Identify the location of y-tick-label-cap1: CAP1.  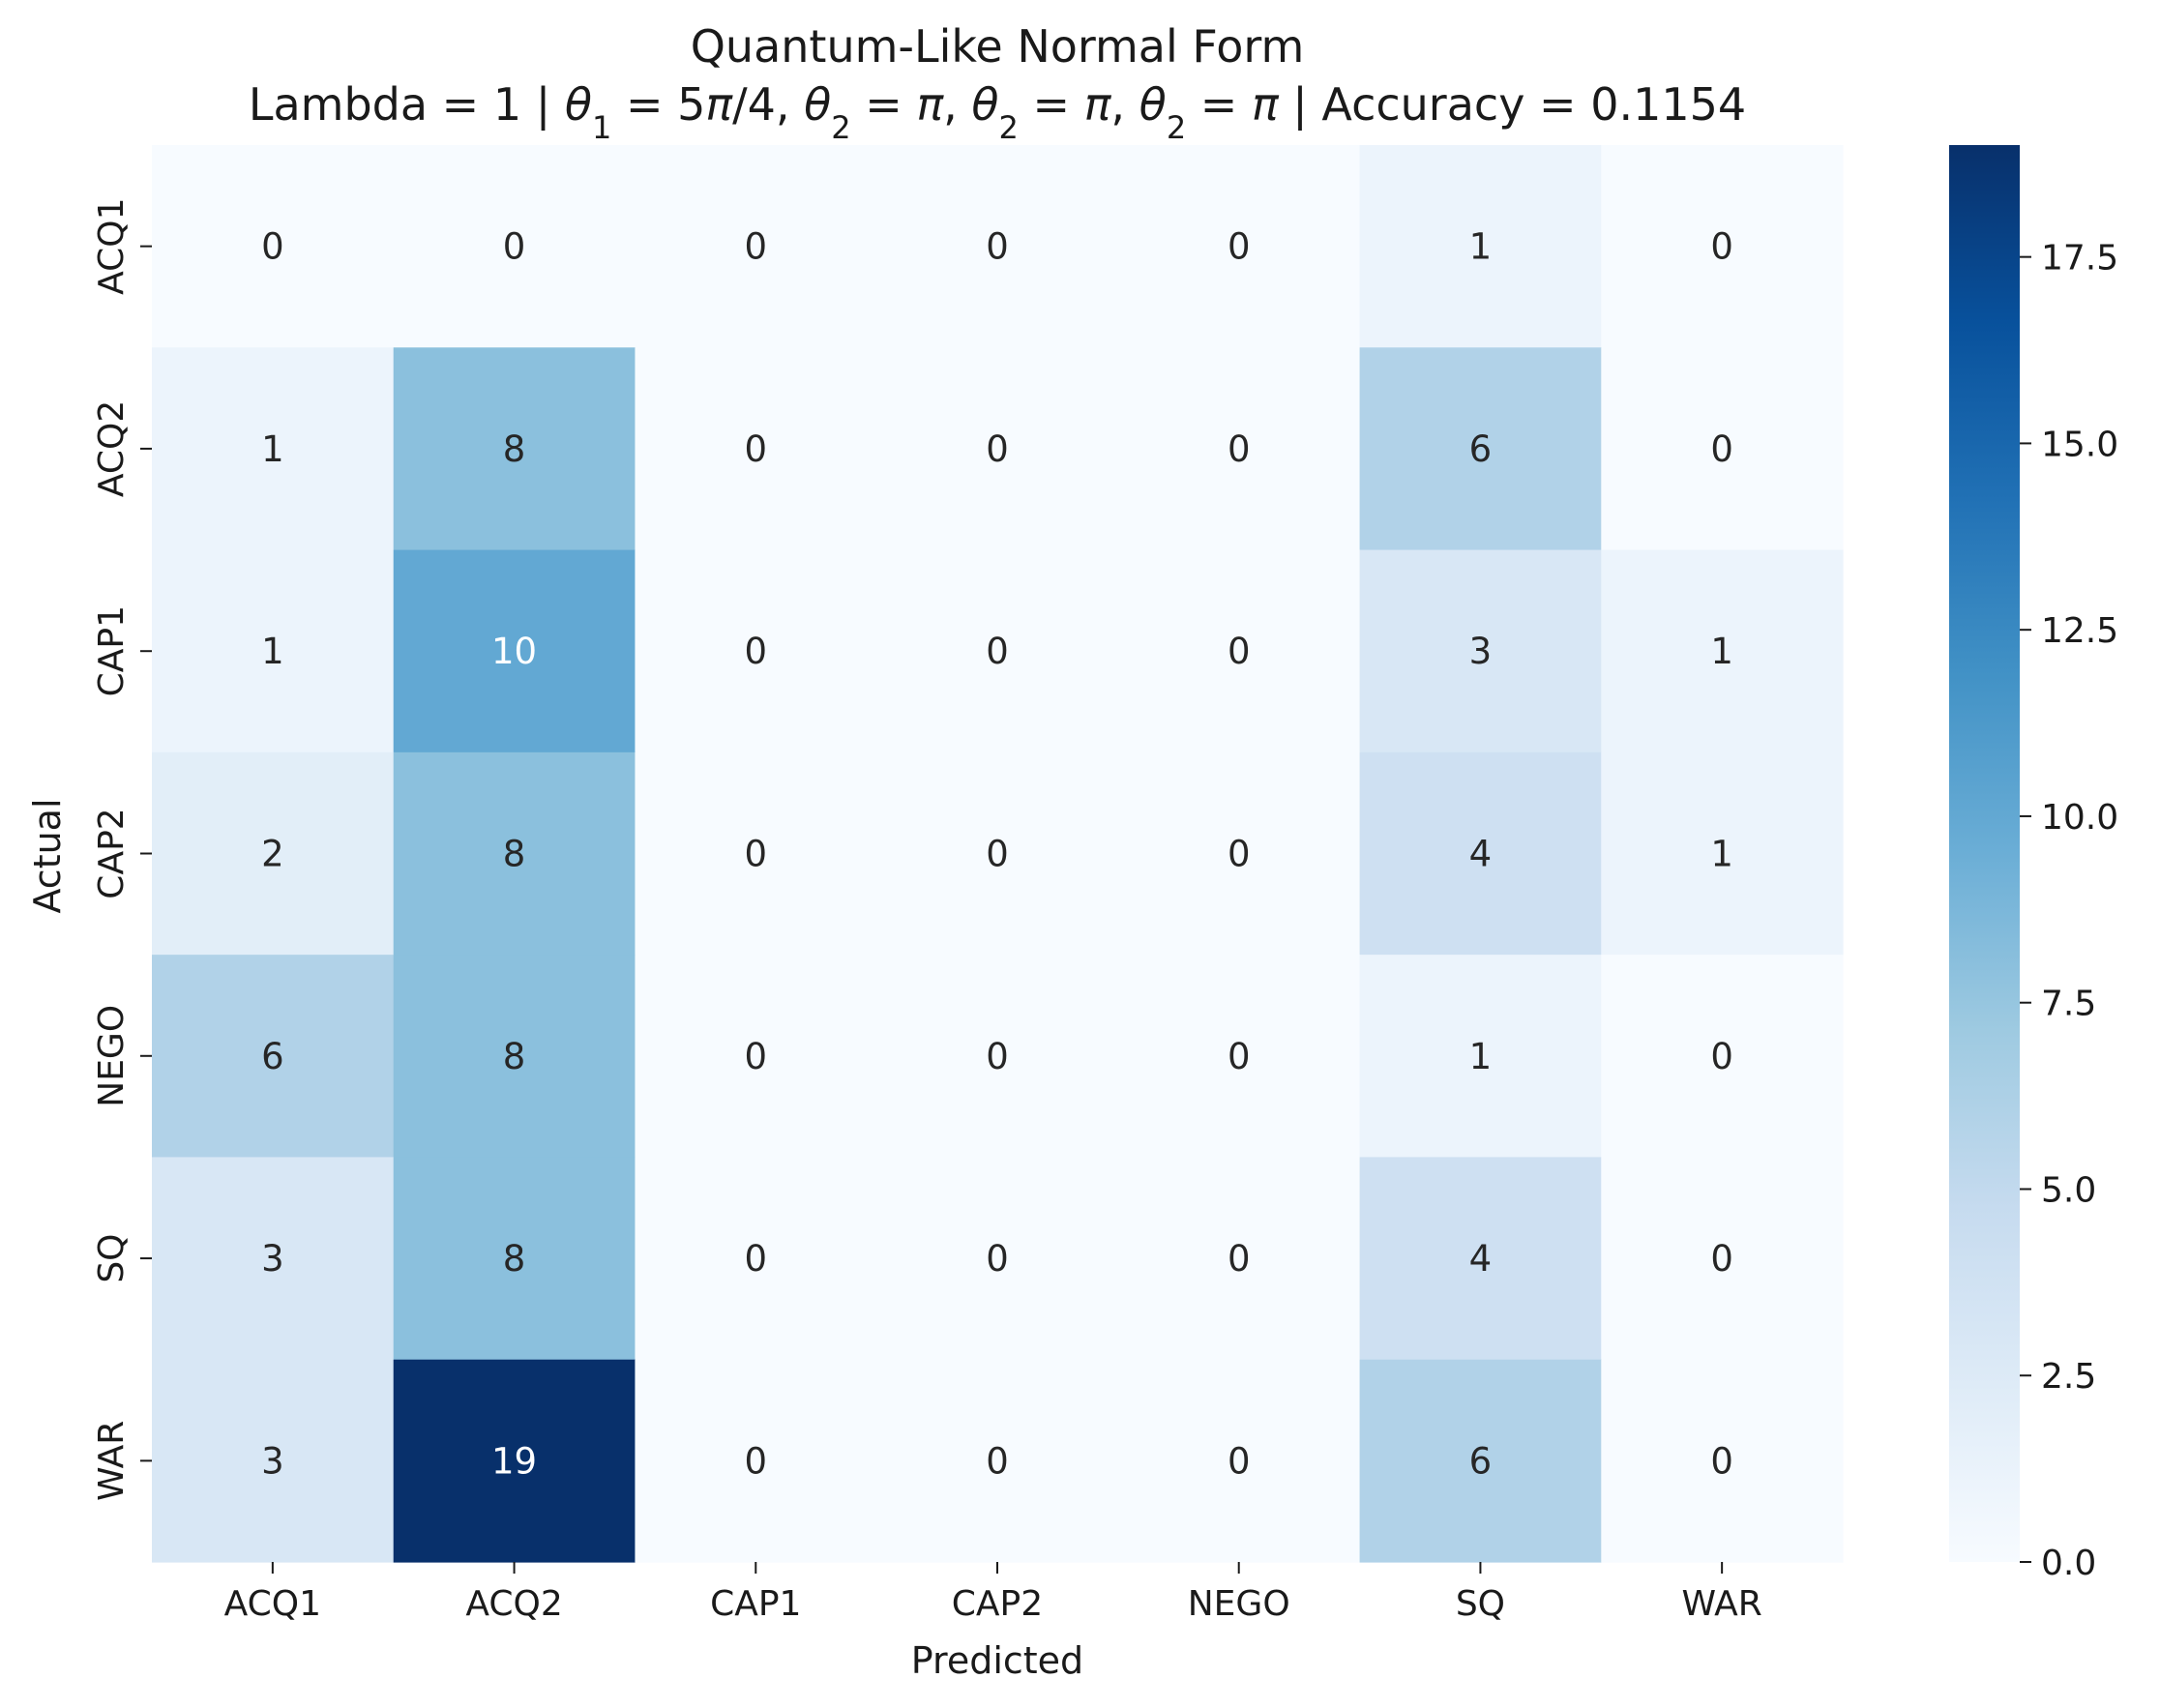
(112, 650).